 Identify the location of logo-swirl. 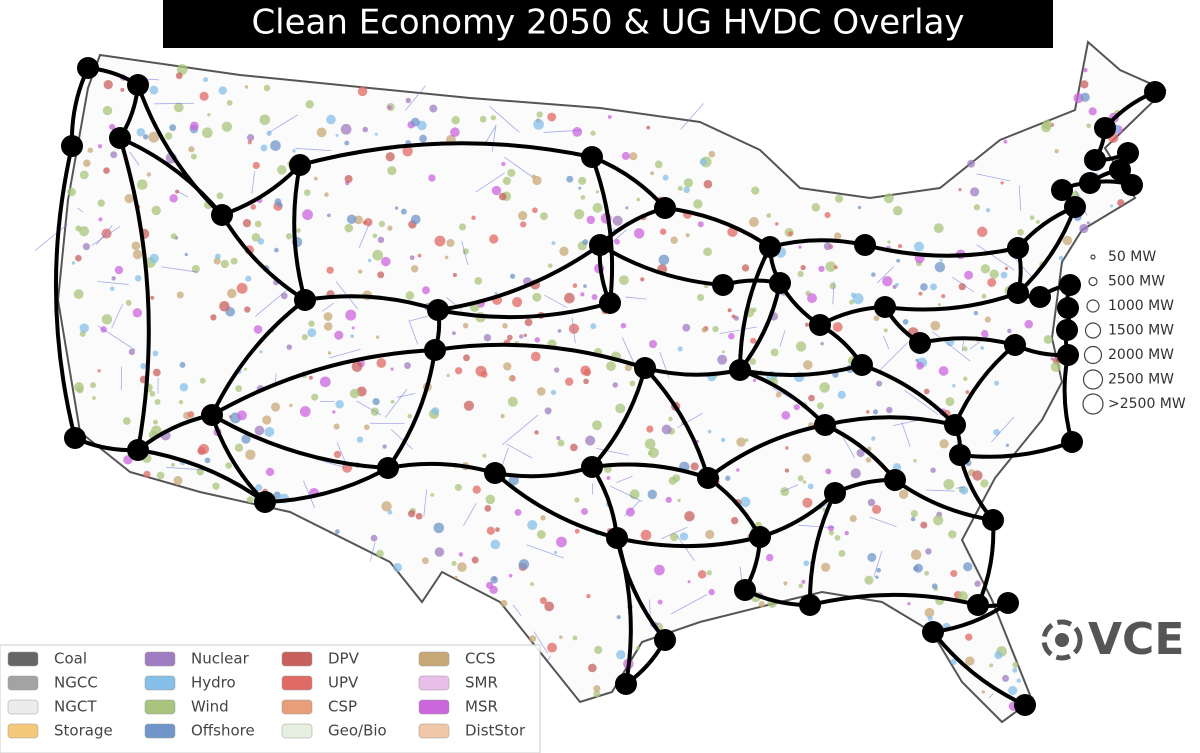
(1062, 640).